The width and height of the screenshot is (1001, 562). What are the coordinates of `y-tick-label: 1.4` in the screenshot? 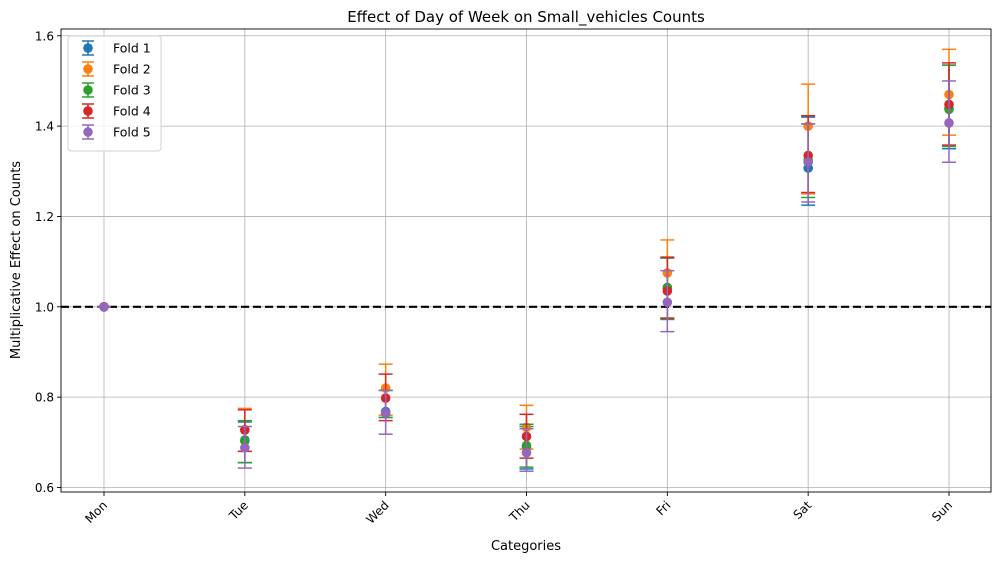 It's located at (44, 127).